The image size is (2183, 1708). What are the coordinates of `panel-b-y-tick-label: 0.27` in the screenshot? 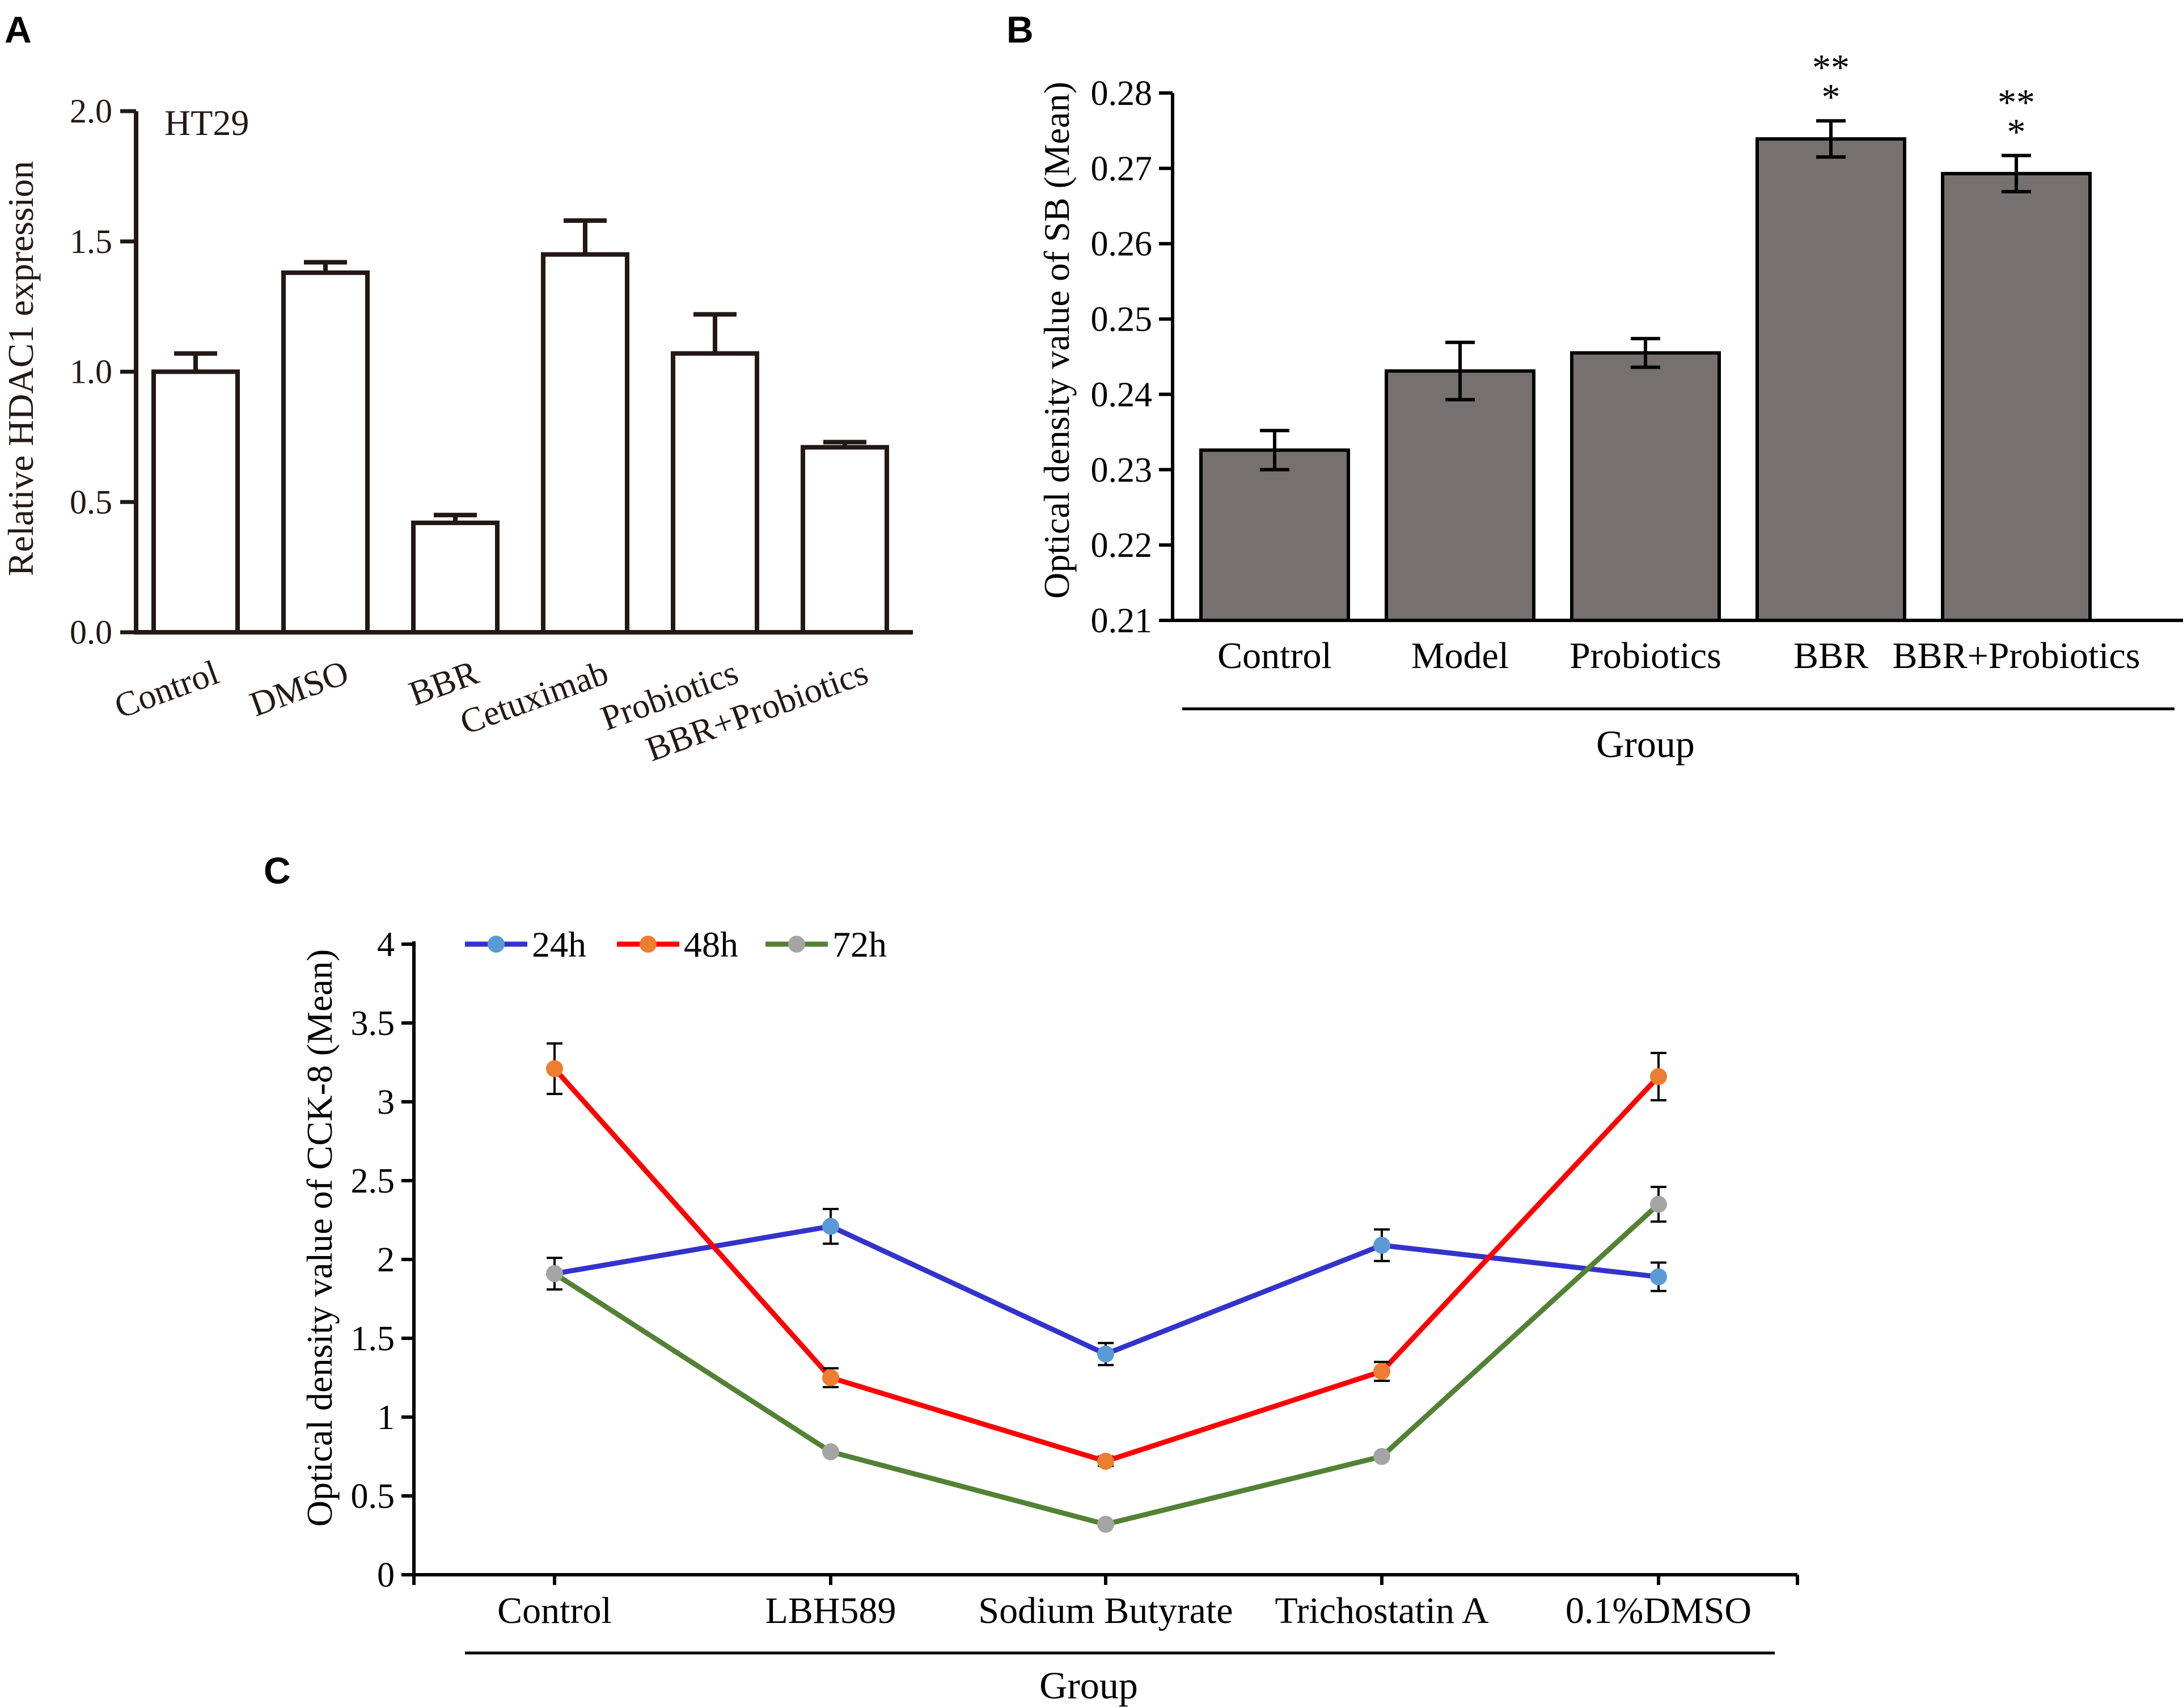 It's located at (1122, 169).